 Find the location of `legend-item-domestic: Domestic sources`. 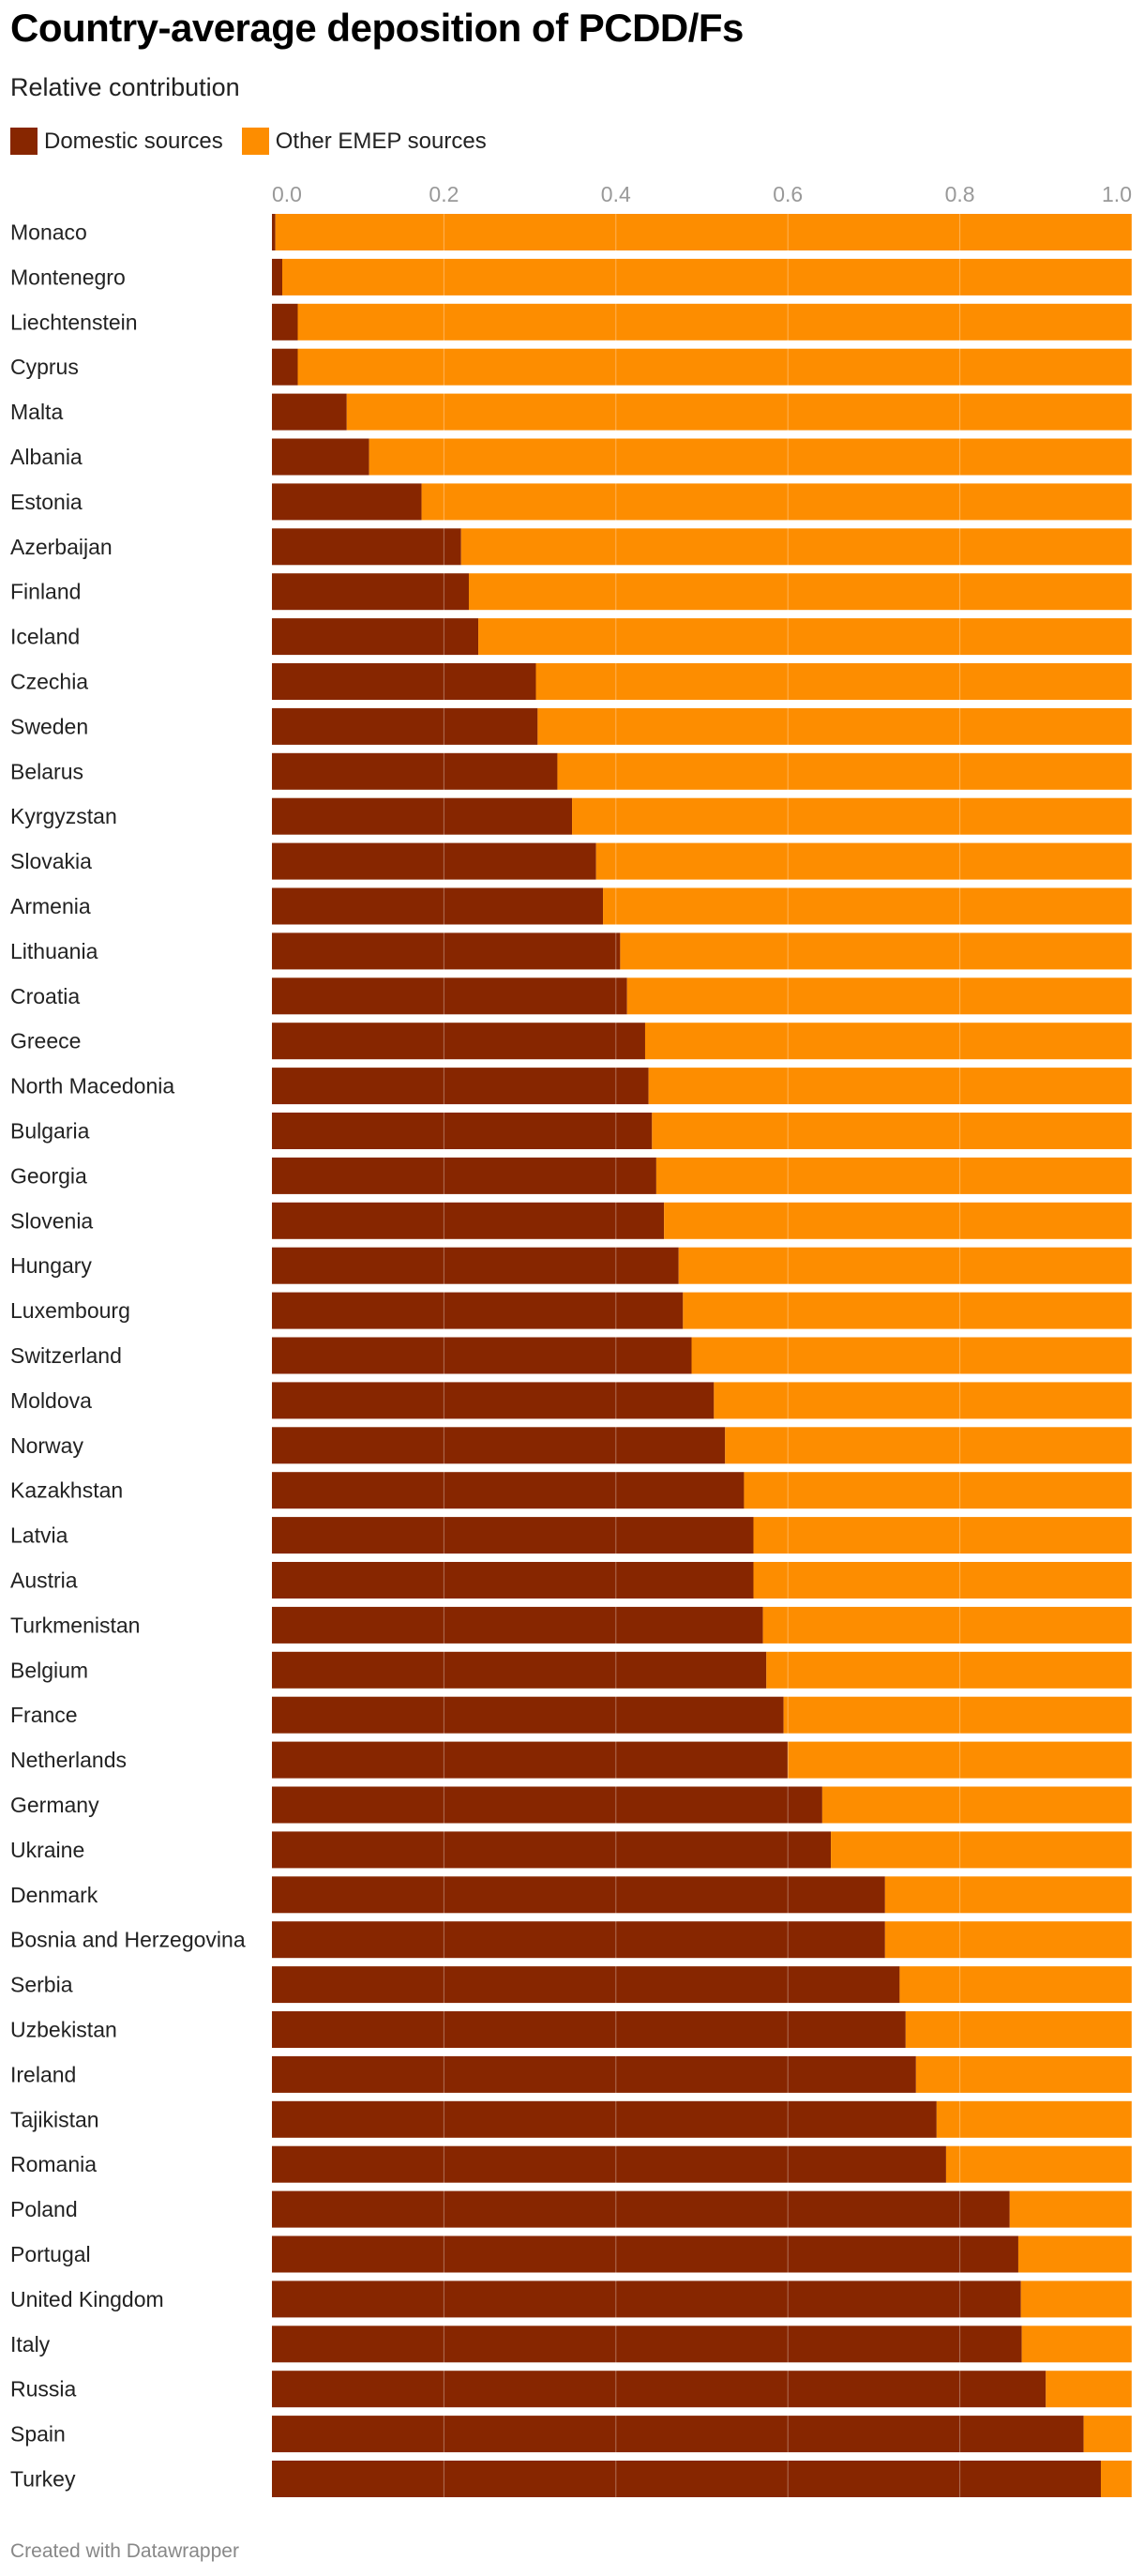

legend-item-domestic: Domestic sources is located at coordinates (116, 141).